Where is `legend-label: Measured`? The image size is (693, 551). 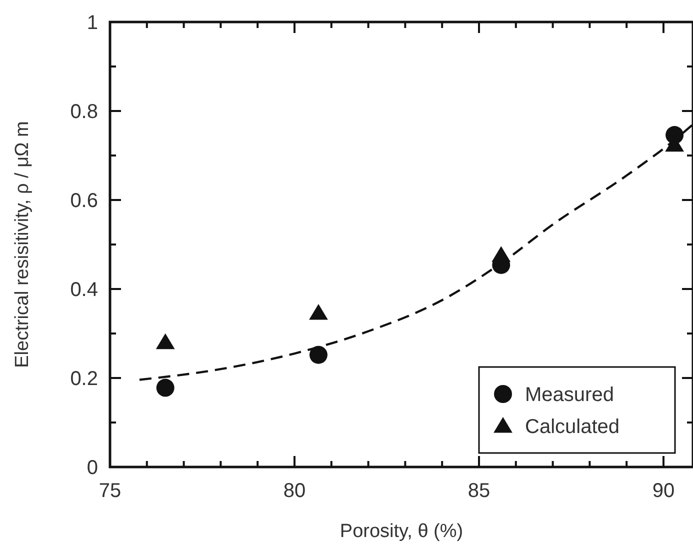
legend-label: Measured is located at coordinates (569, 395).